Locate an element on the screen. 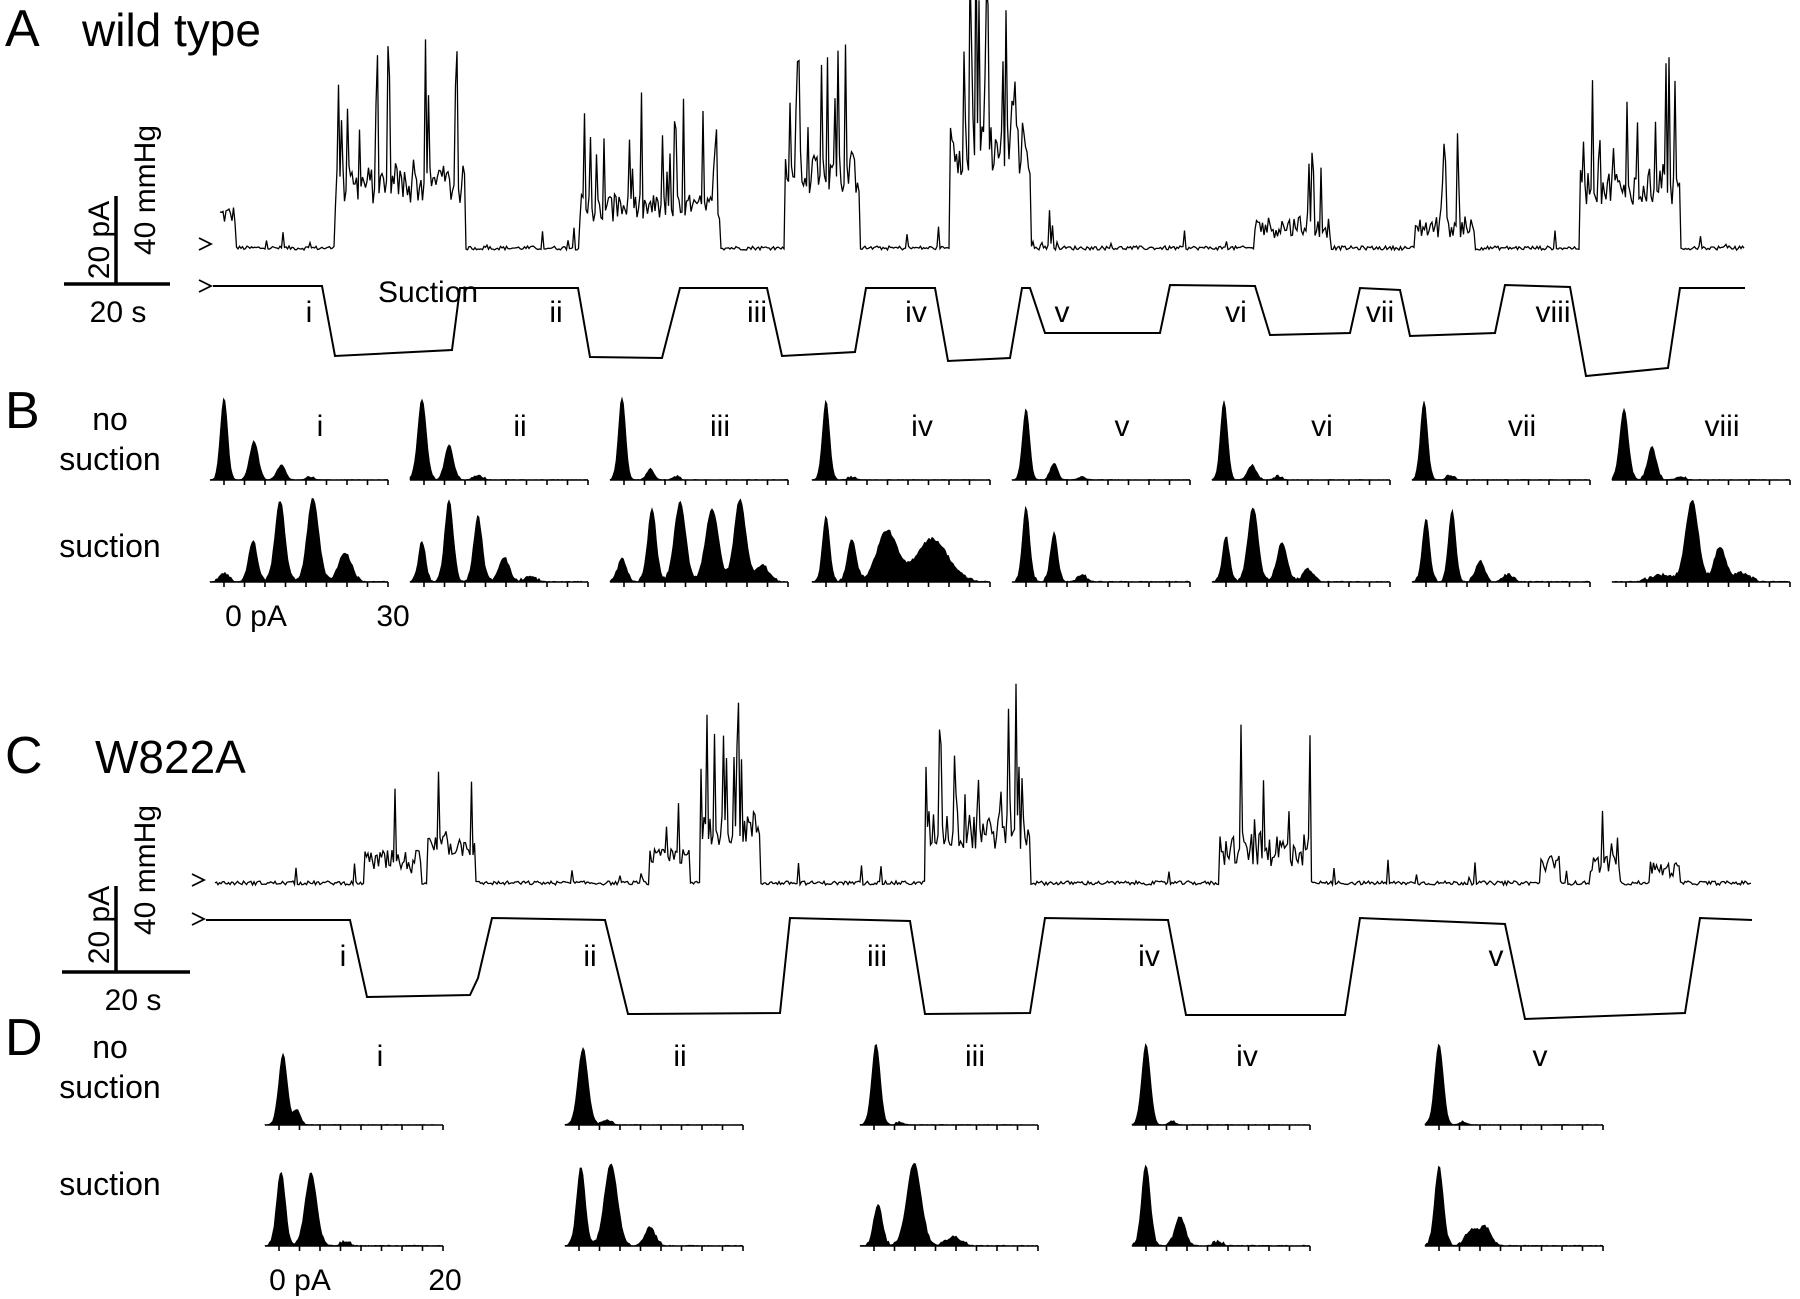 This screenshot has width=1800, height=1299. panel-a-letter: A is located at coordinates (22, 29).